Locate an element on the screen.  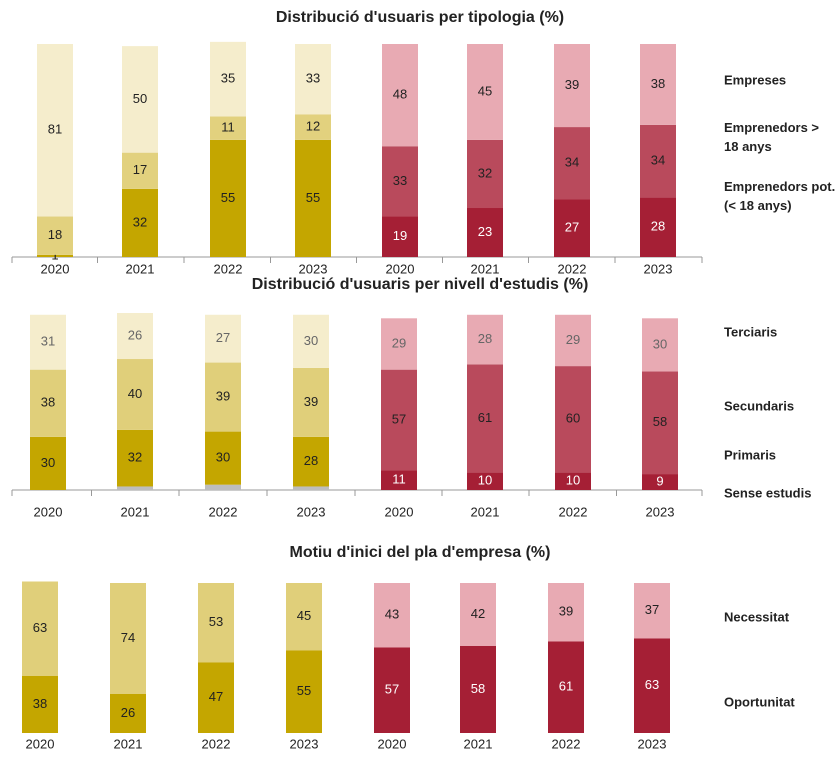
data-label: 38 is located at coordinates (658, 83).